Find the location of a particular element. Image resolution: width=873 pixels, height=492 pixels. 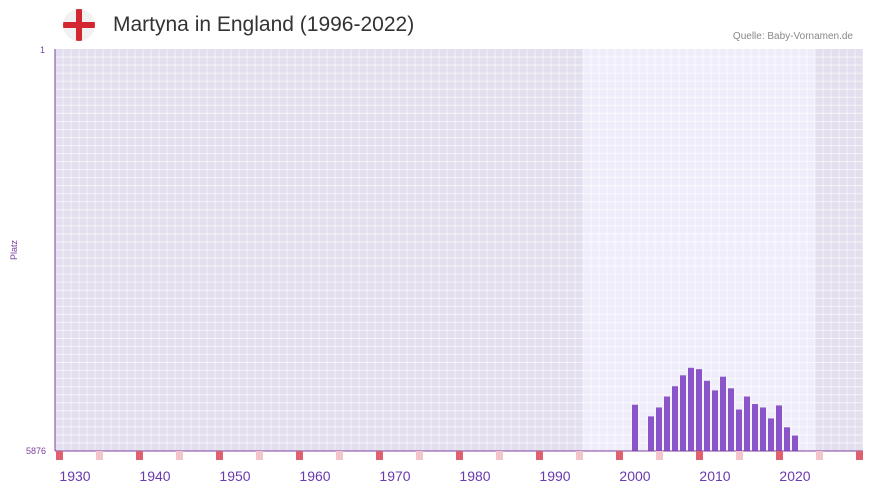

x-marker-1963 is located at coordinates (339, 455).